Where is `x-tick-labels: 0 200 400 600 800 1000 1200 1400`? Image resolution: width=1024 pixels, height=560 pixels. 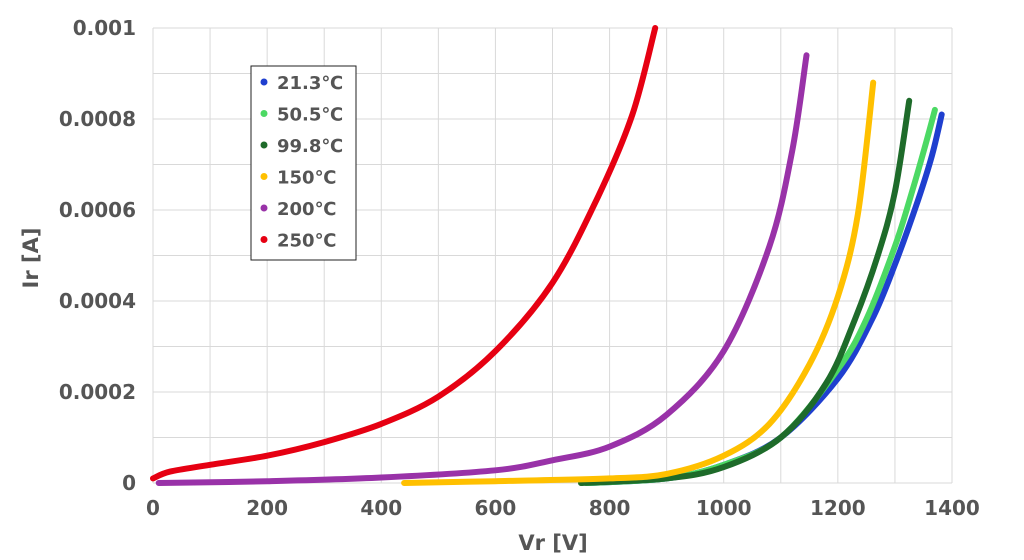
x-tick-labels: 0 200 400 600 800 1000 1200 1400 is located at coordinates (563, 508).